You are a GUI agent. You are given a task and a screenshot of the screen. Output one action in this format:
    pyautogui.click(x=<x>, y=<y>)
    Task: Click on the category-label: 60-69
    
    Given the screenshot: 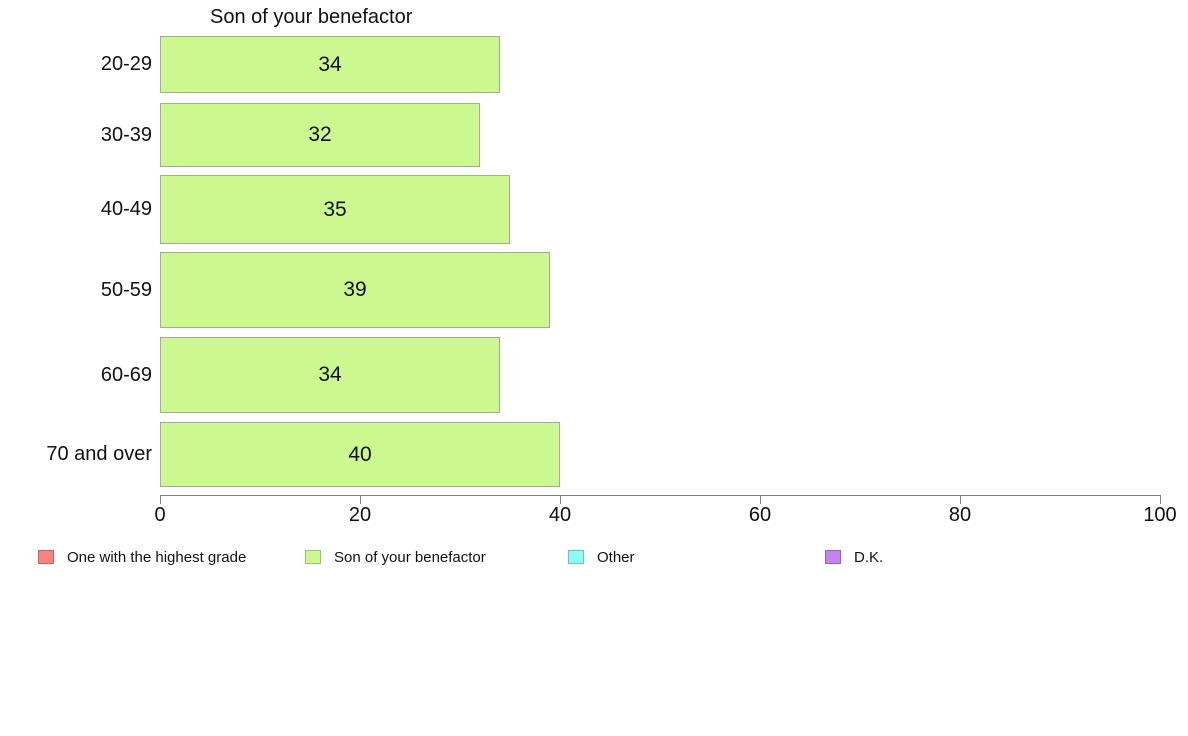 What is the action you would take?
    pyautogui.click(x=126, y=375)
    